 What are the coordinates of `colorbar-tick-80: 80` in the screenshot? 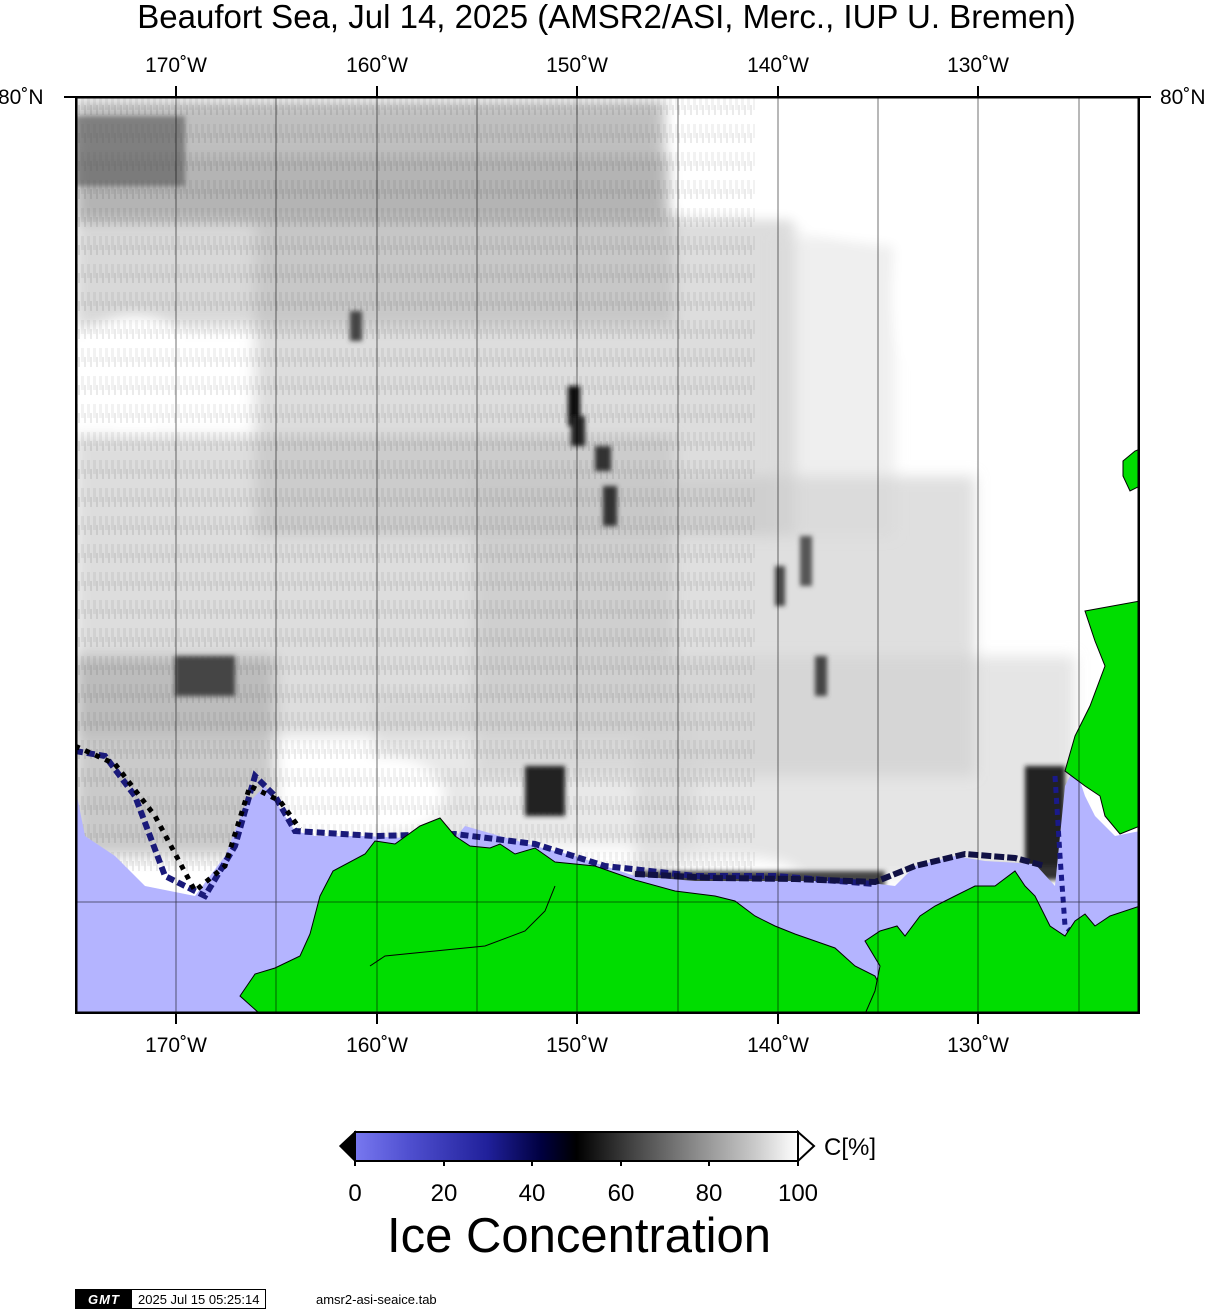 It's located at (709, 1193).